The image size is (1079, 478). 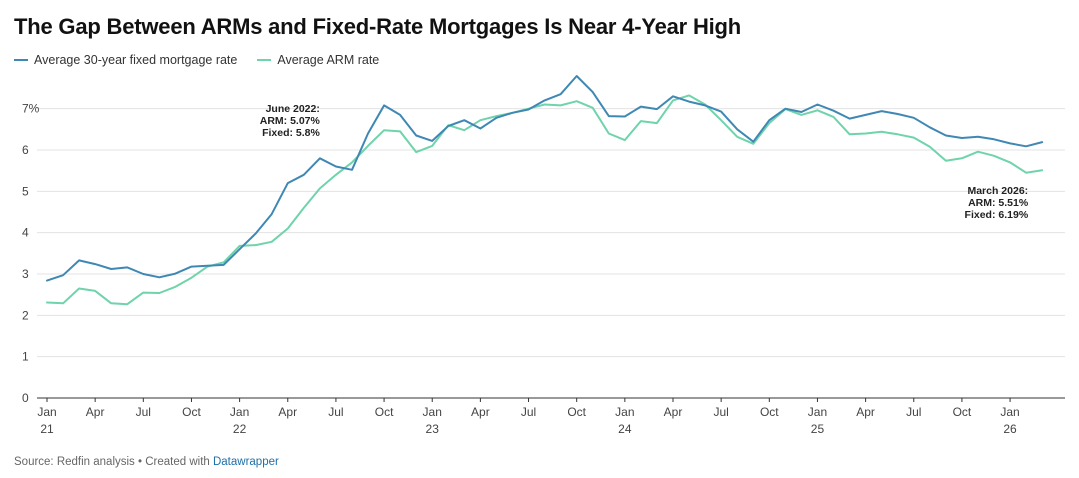 What do you see at coordinates (25, 191) in the screenshot?
I see `y-tick-label: 5` at bounding box center [25, 191].